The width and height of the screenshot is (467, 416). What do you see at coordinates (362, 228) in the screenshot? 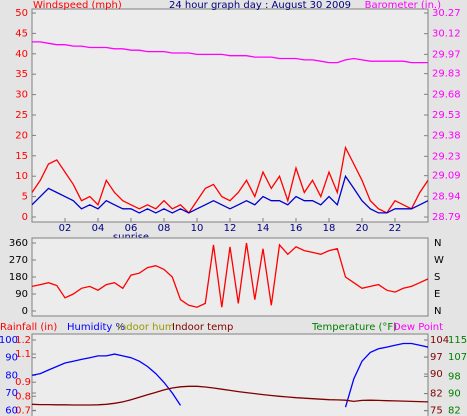
I see `x-tick-label: 20` at bounding box center [362, 228].